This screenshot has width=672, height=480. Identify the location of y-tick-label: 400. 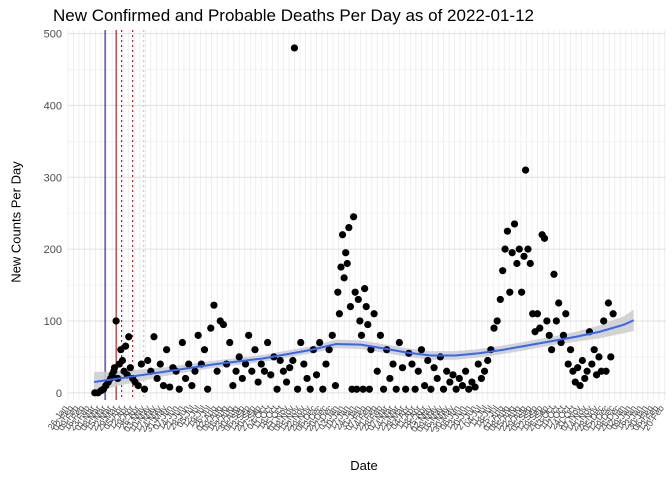
(53, 106).